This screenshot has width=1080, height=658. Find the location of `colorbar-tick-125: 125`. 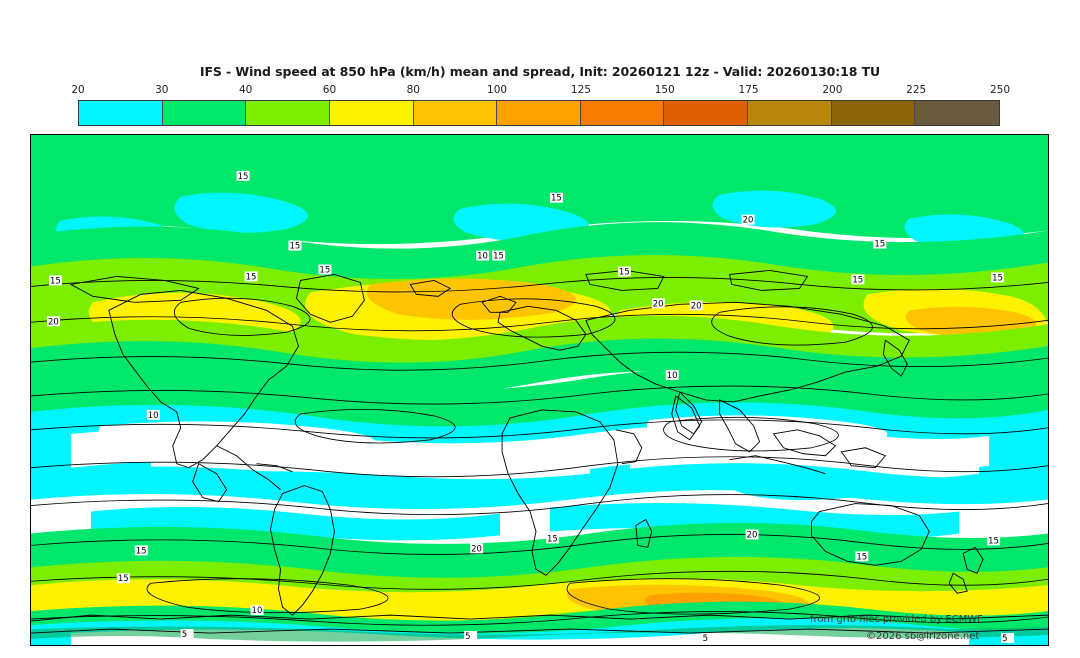

colorbar-tick-125: 125 is located at coordinates (580, 90).